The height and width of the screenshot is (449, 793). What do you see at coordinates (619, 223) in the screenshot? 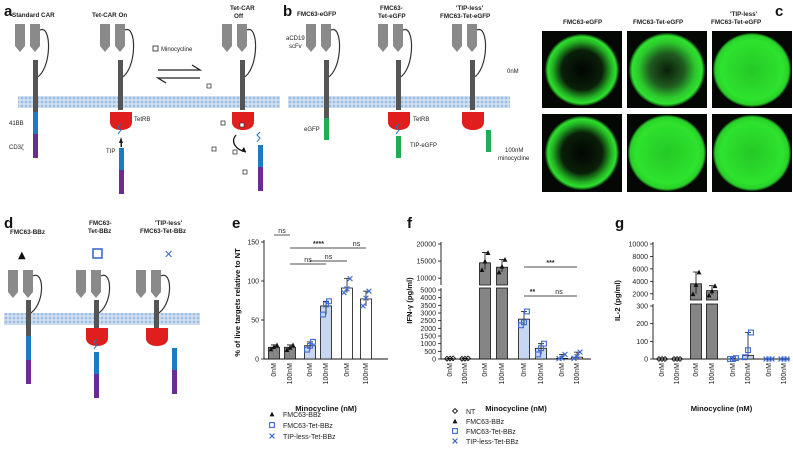
I see `panel-g-label: g` at bounding box center [619, 223].